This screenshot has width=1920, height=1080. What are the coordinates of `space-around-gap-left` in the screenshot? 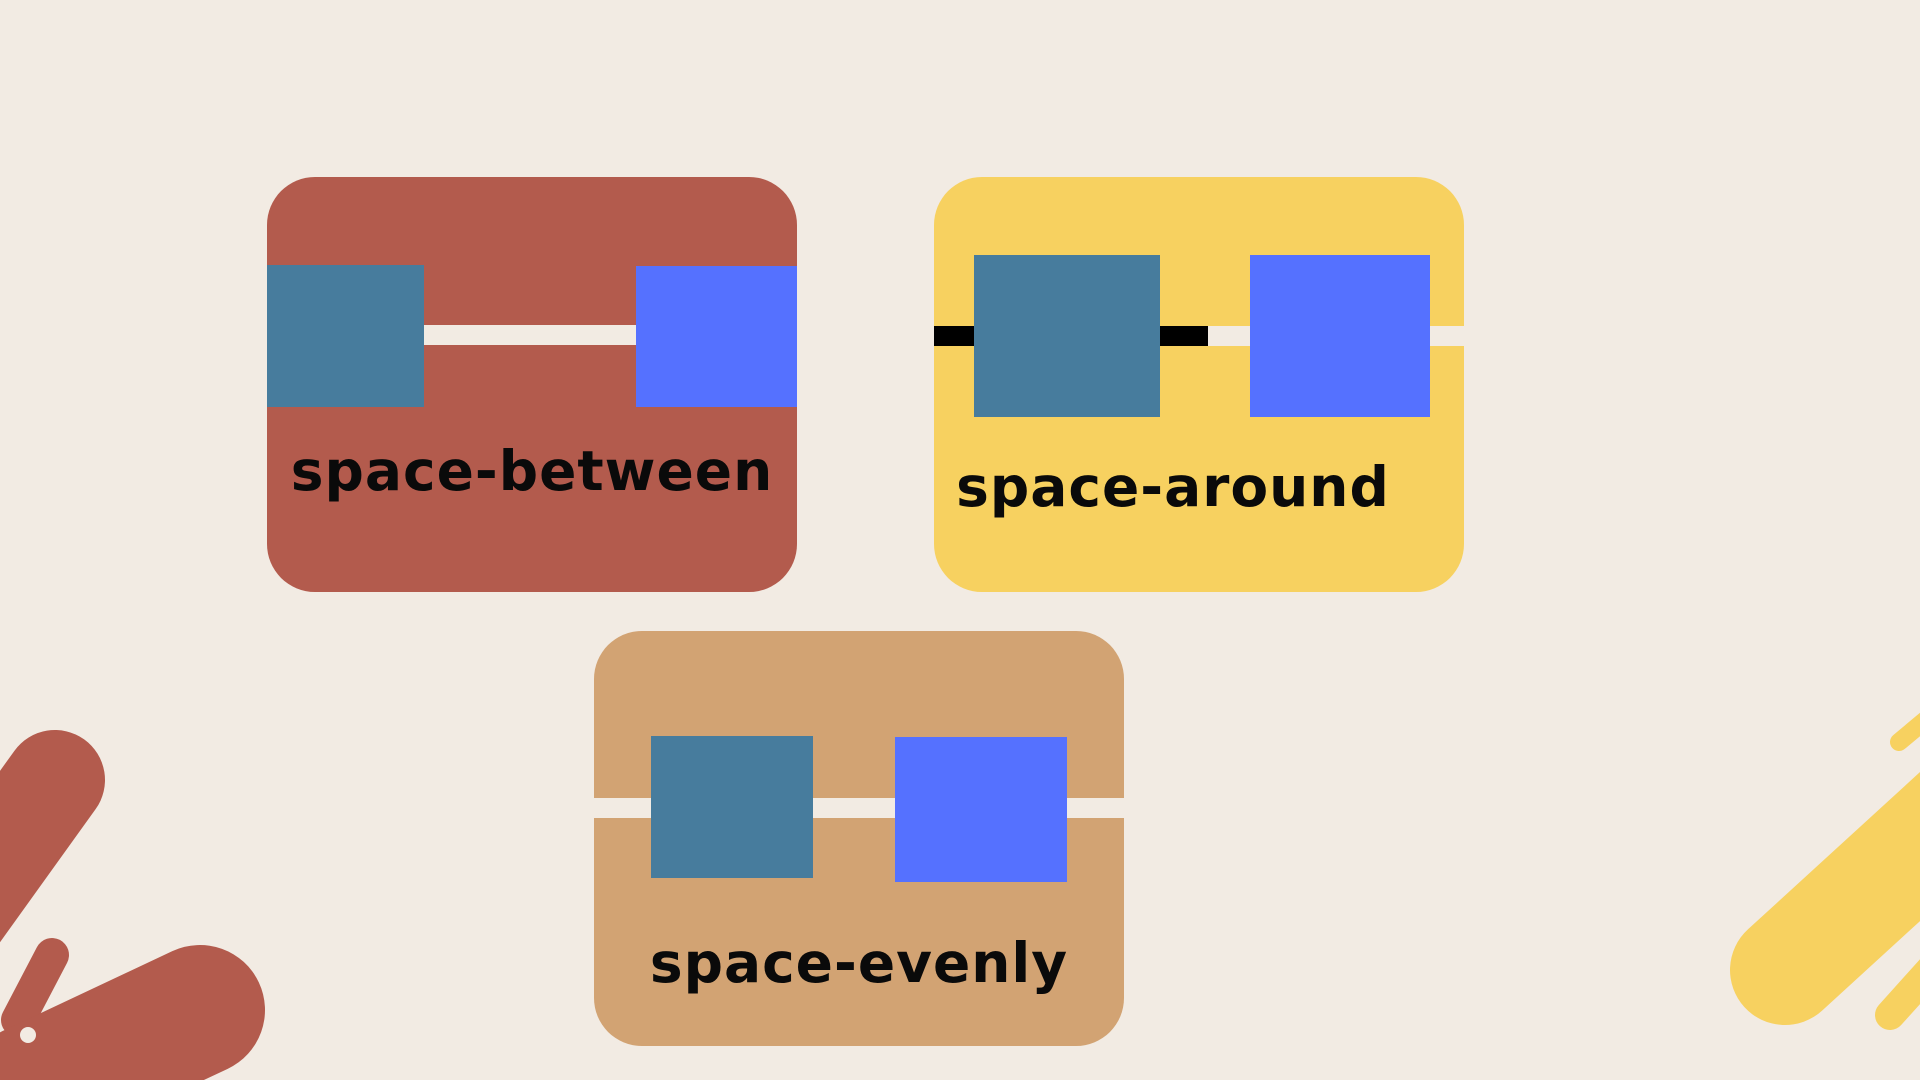 It's located at (954, 336).